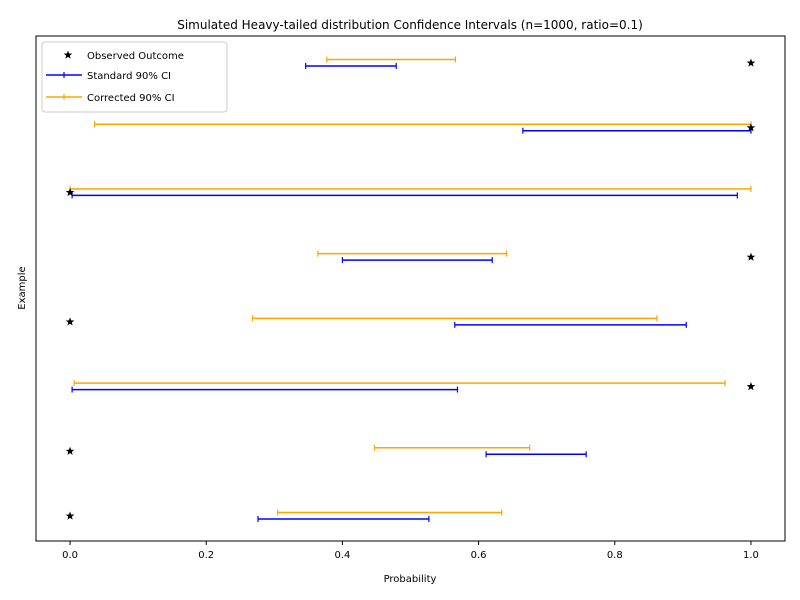 The height and width of the screenshot is (600, 800). What do you see at coordinates (410, 551) in the screenshot?
I see `x-axis: 0.0 0.2 0.4 0.6 0.8 1.0` at bounding box center [410, 551].